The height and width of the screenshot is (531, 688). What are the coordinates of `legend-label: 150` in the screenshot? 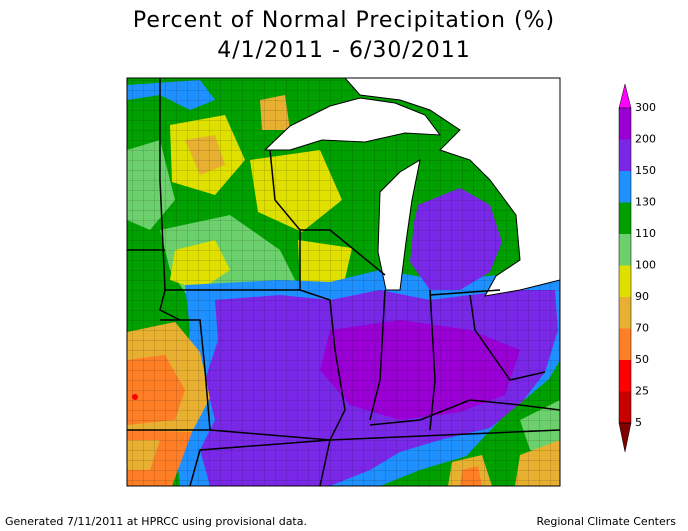 It's located at (645, 170).